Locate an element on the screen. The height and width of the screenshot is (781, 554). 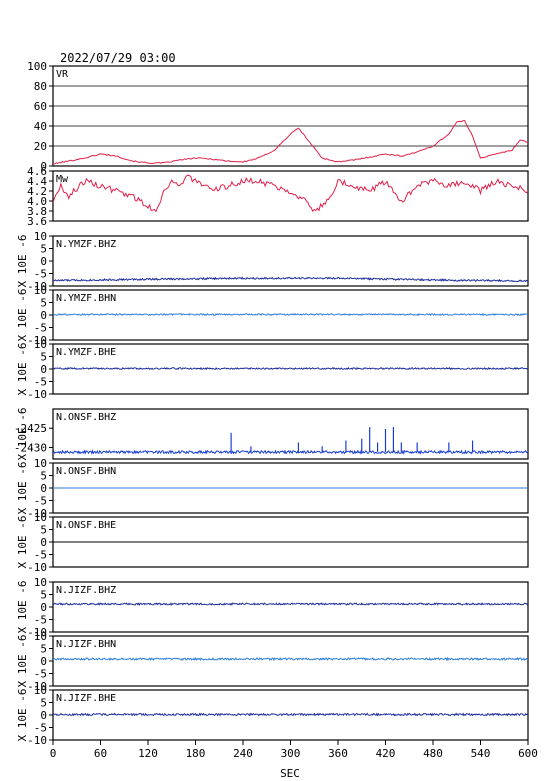
y-tick-label: 3.8 is located at coordinates (37, 211).